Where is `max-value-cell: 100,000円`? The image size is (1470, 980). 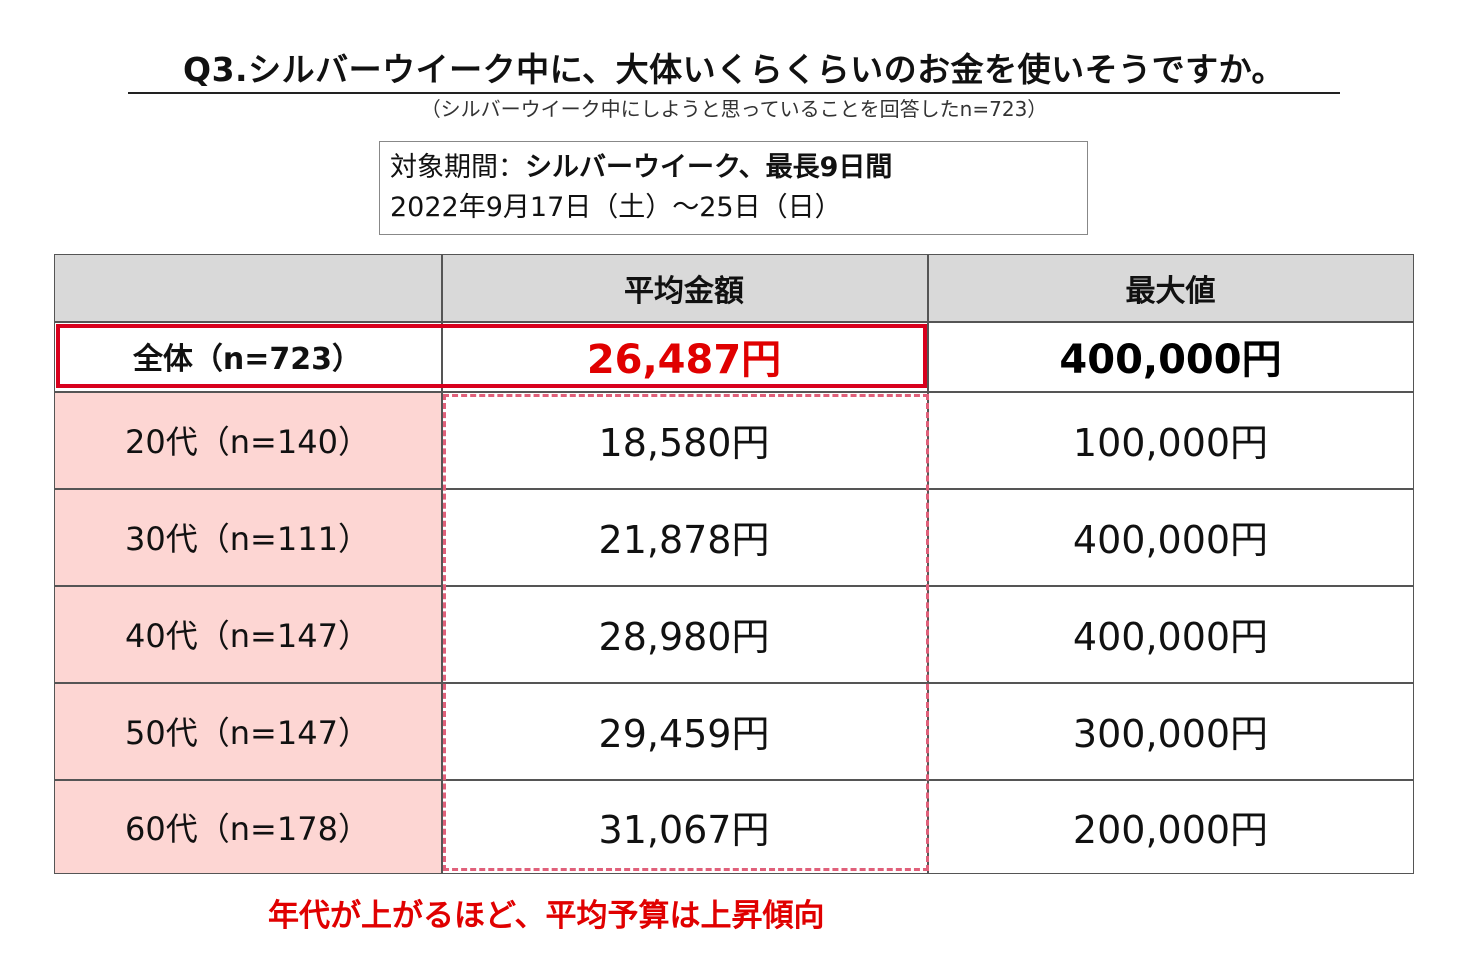 max-value-cell: 100,000円 is located at coordinates (1170, 439).